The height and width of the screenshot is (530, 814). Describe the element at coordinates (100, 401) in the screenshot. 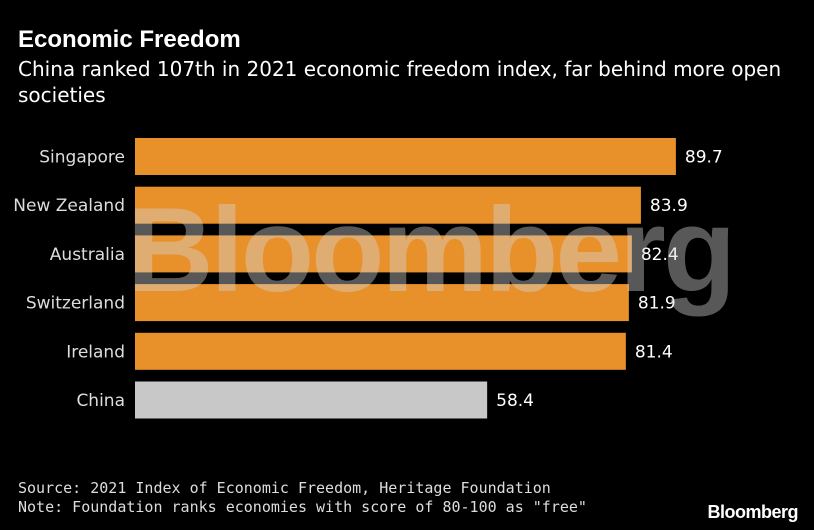

I see `category-label: China` at that location.